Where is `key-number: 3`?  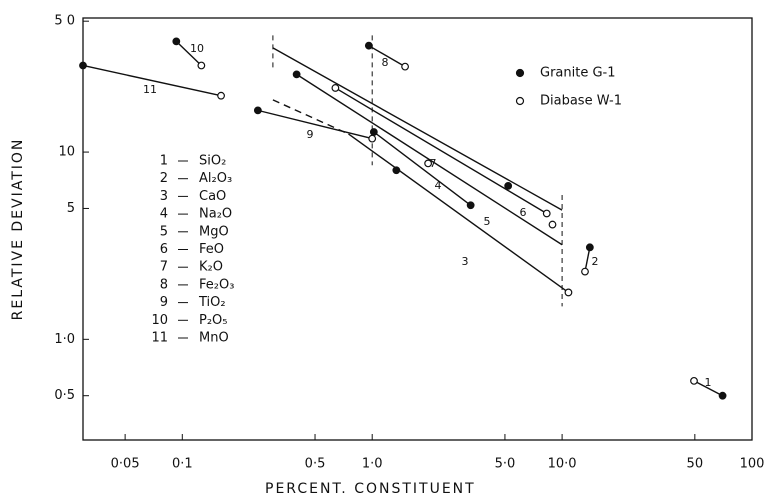 key-number: 3 is located at coordinates (164, 196).